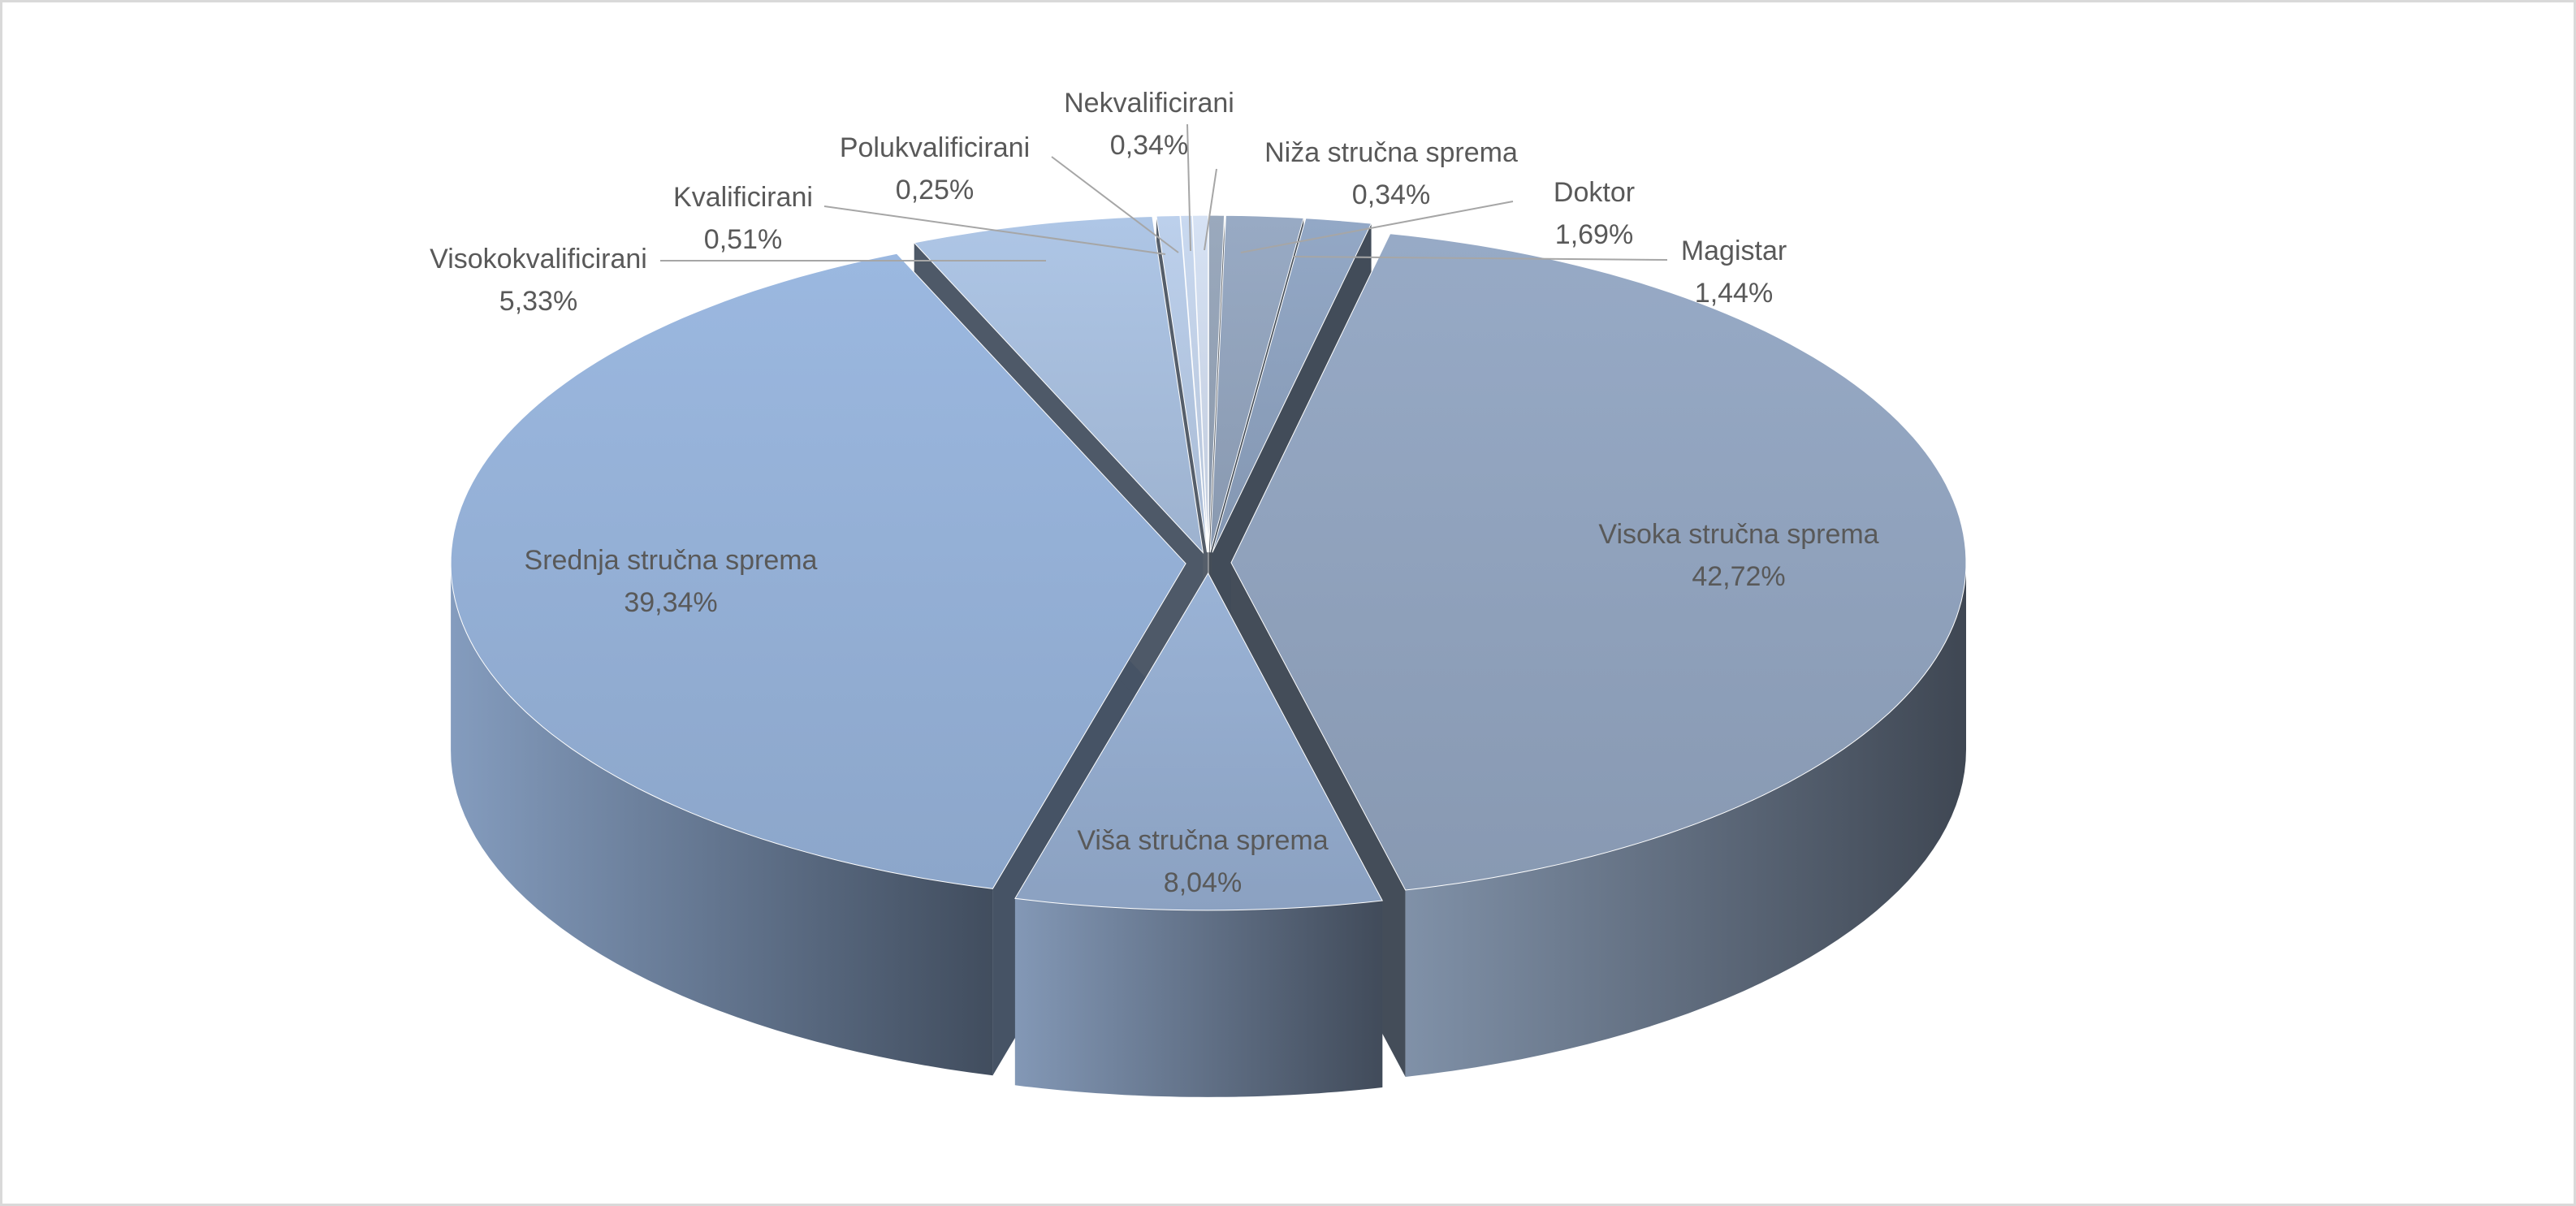  Describe the element at coordinates (743, 239) in the screenshot. I see `slice-percent: 0,51%` at that location.